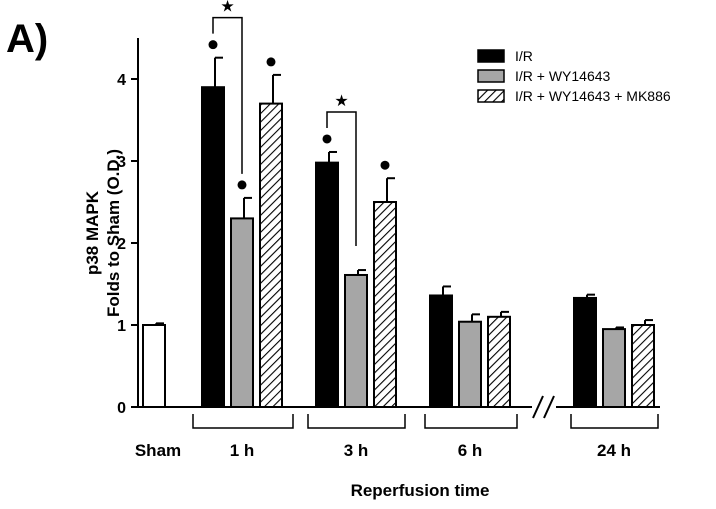 The height and width of the screenshot is (509, 716). Describe the element at coordinates (27, 39) in the screenshot. I see `panel-label: A)` at that location.